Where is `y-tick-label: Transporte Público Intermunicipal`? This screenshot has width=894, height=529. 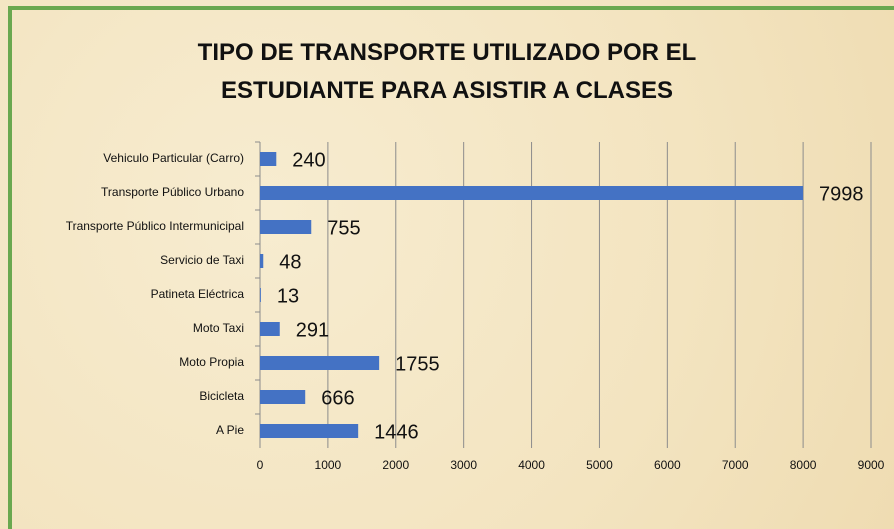
y-tick-label: Transporte Público Intermunicipal is located at coordinates (155, 226).